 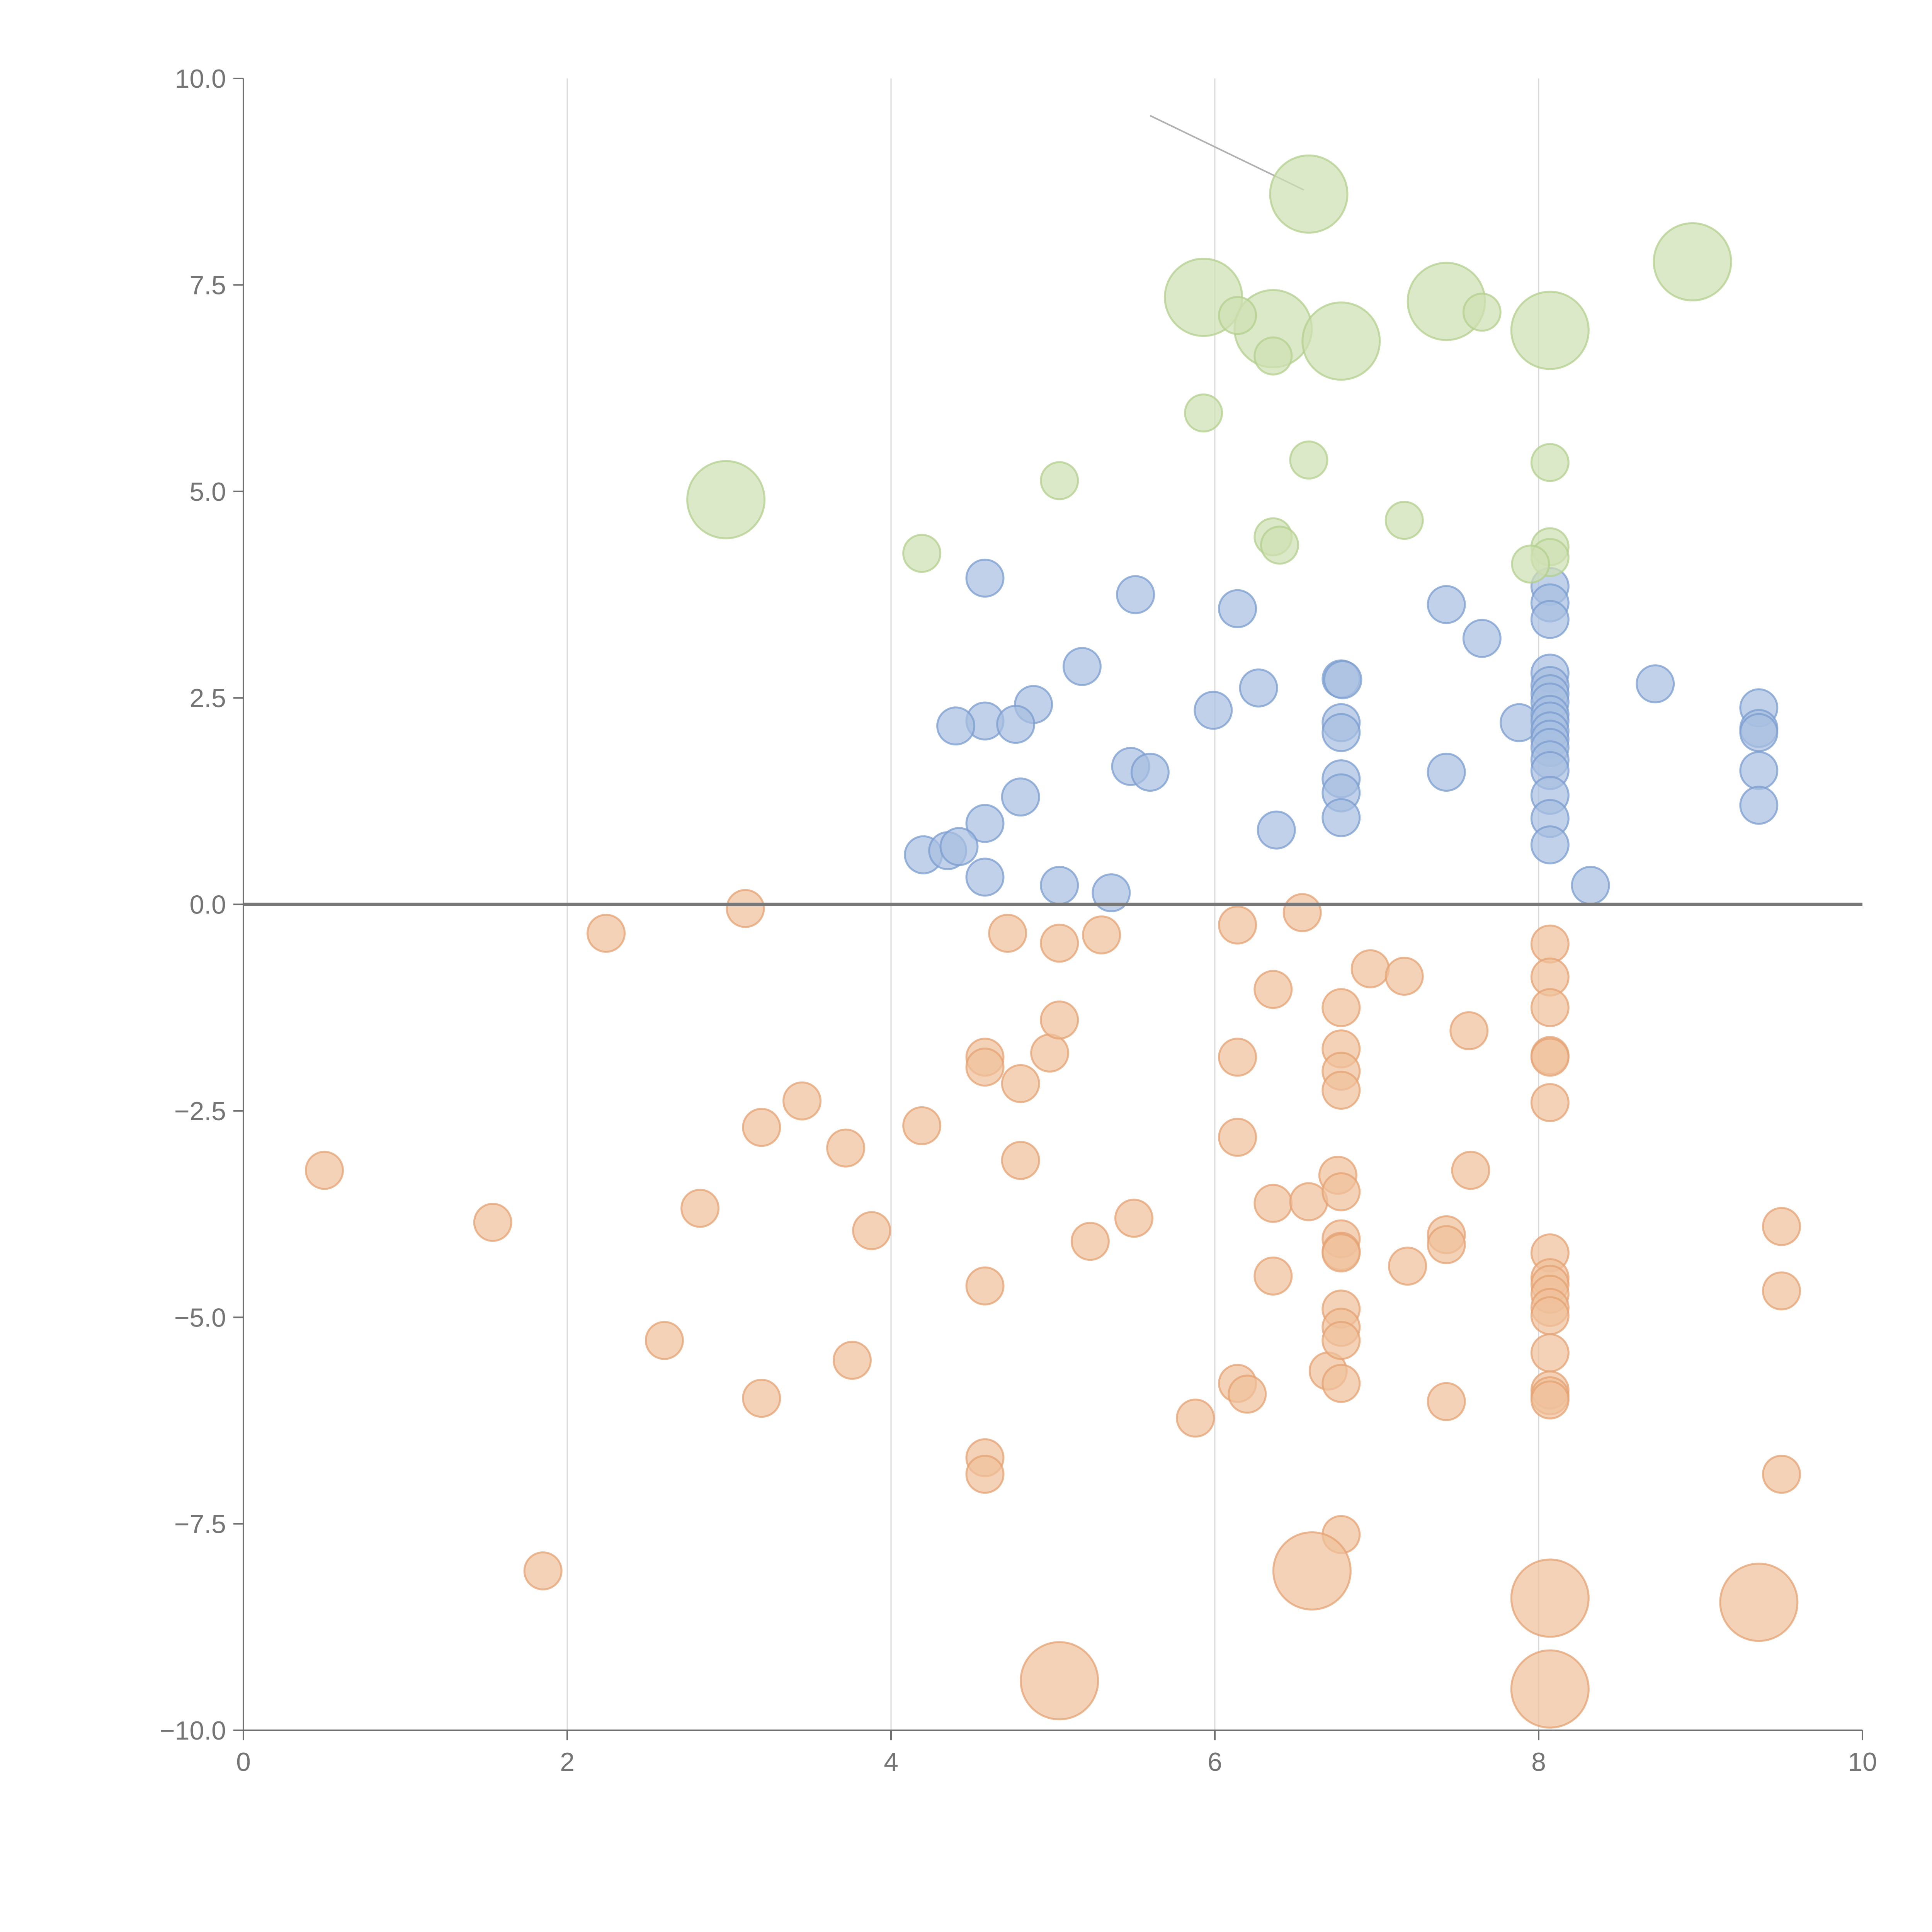 I want to click on y-tick-label: 5.0, so click(x=207, y=492).